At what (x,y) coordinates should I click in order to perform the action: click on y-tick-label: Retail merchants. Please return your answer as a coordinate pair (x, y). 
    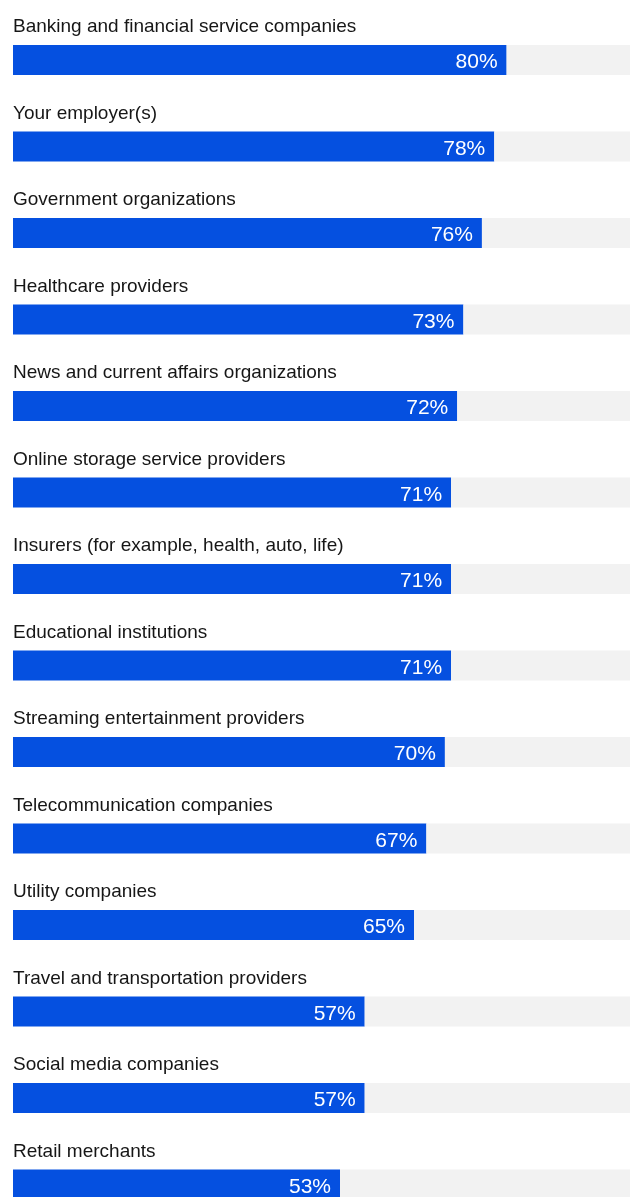
    Looking at the image, I should click on (84, 1150).